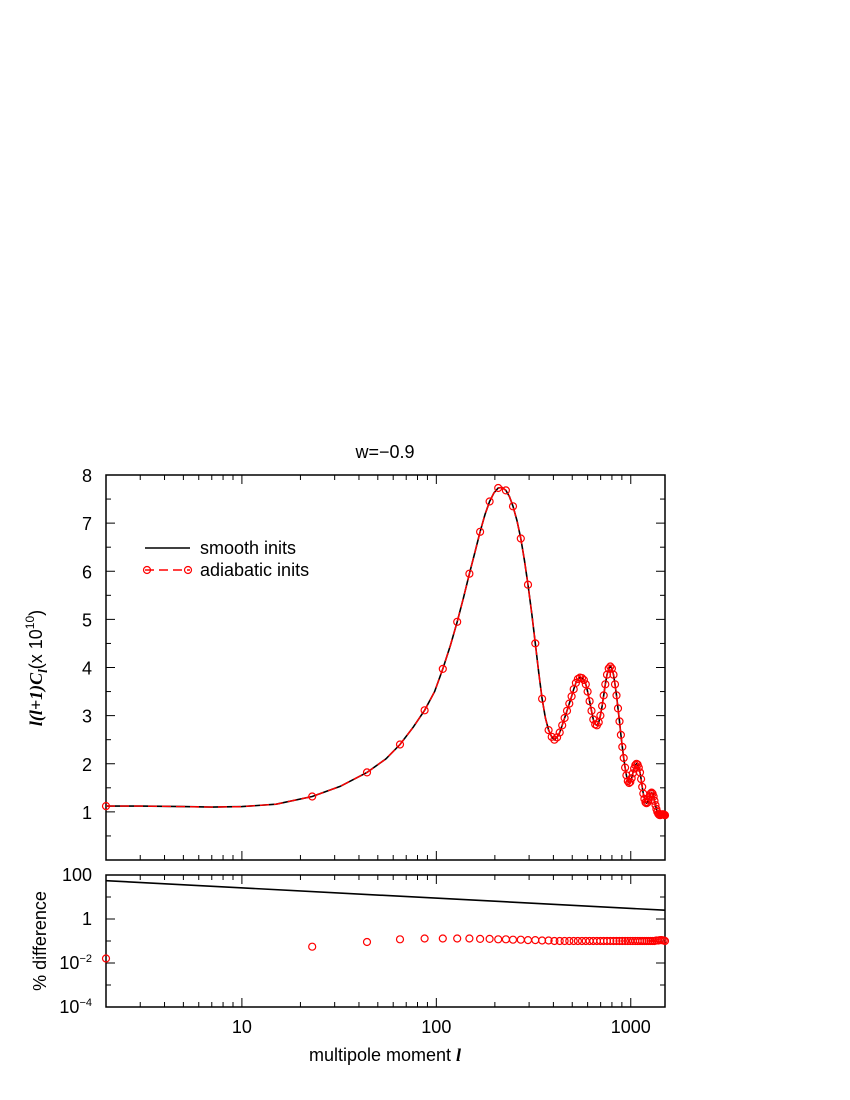 Image resolution: width=850 pixels, height=1100 pixels. Describe the element at coordinates (87, 476) in the screenshot. I see `top-y-tick-label: 8` at that location.